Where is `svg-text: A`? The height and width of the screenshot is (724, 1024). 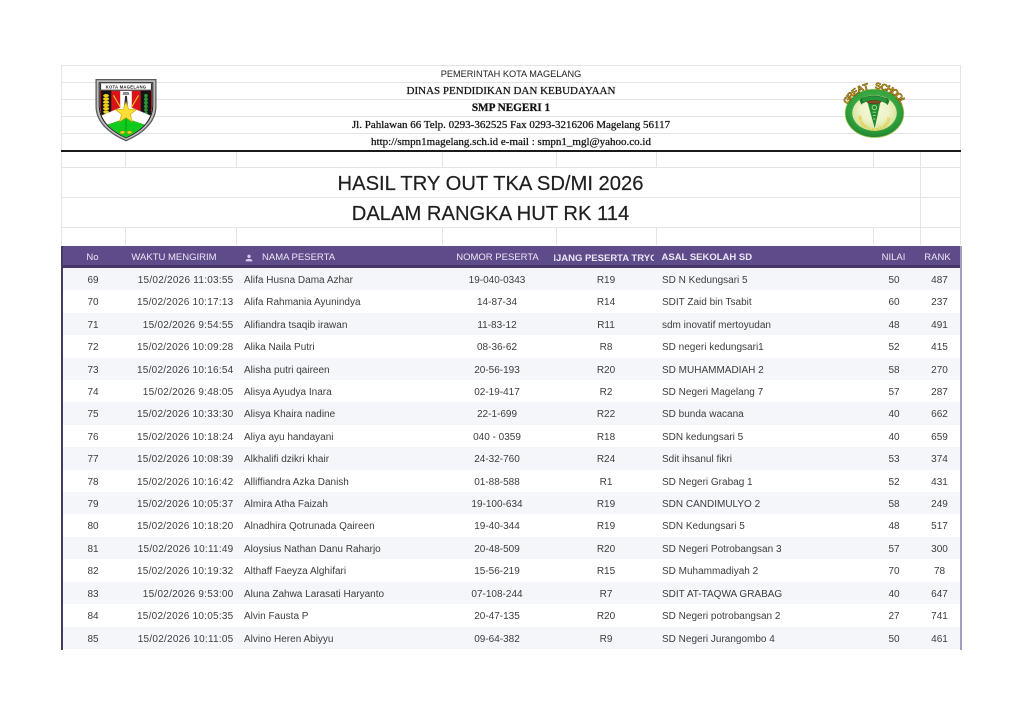
svg-text: A is located at coordinates (860, 89).